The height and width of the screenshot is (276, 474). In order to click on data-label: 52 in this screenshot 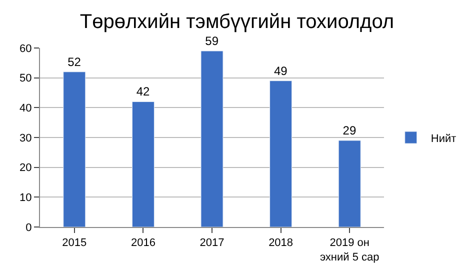, I will do `click(75, 61)`.